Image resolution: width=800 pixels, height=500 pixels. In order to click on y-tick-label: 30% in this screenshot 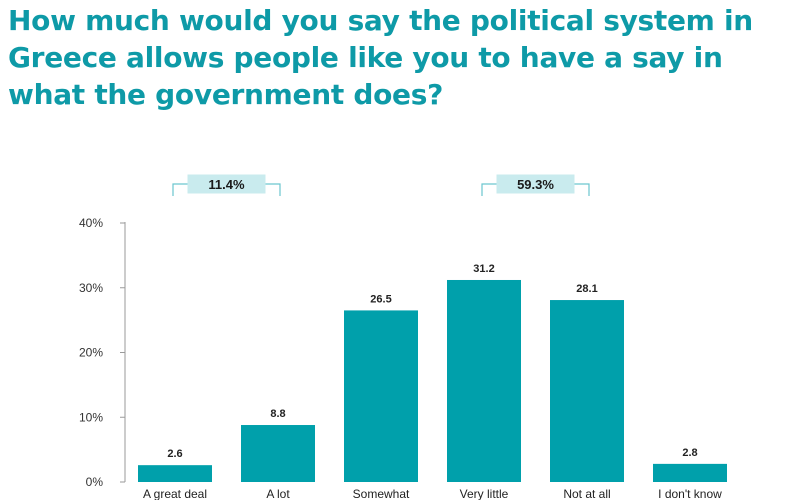, I will do `click(91, 288)`.